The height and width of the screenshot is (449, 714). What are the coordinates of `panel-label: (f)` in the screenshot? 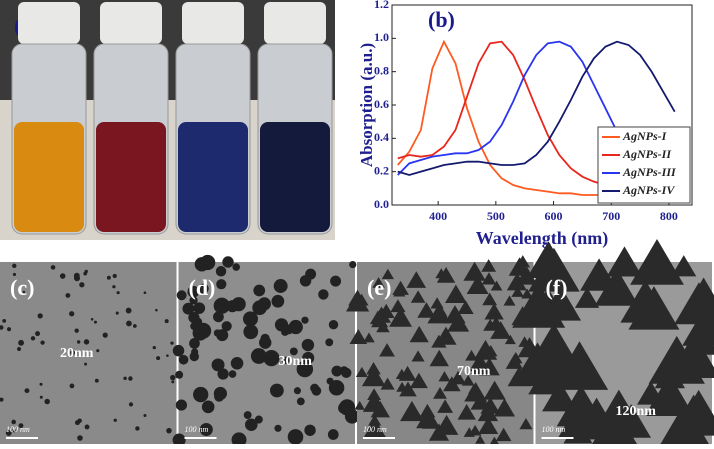 It's located at (557, 287).